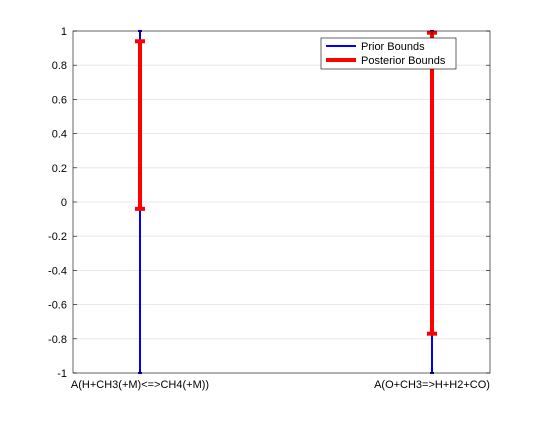 The height and width of the screenshot is (425, 560). I want to click on x-tick-label: A(O+CH3=>H+H2+CO), so click(432, 385).